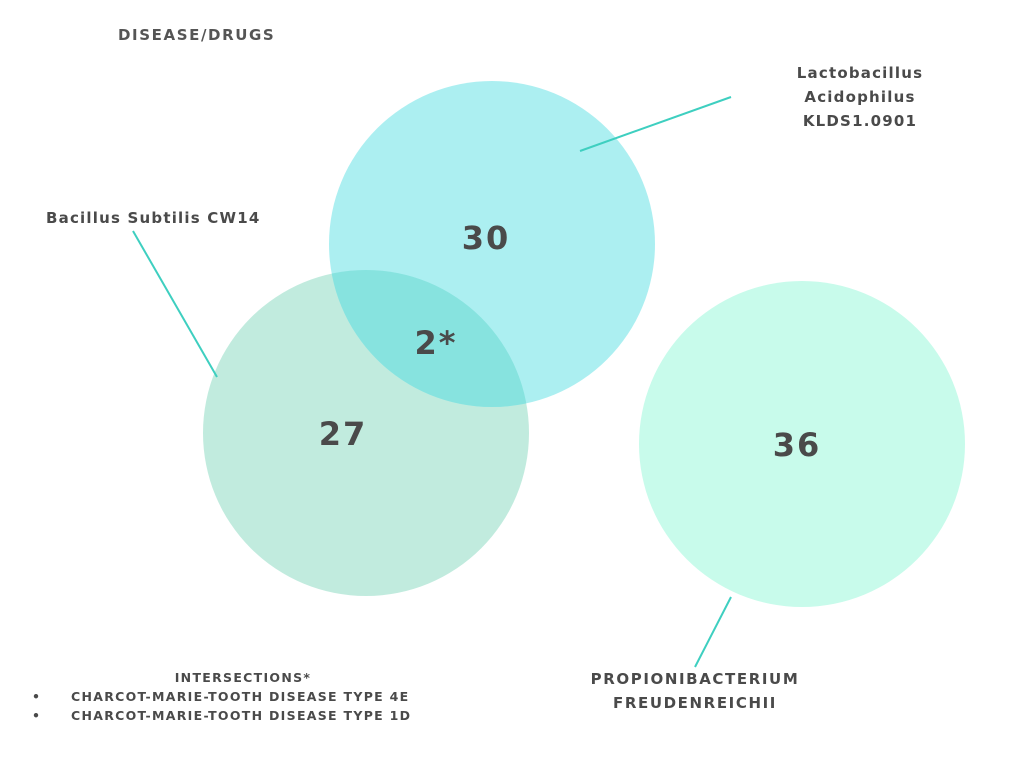 The width and height of the screenshot is (1024, 768). I want to click on label-propioni-line-2: FREUDENREICHII, so click(695, 703).